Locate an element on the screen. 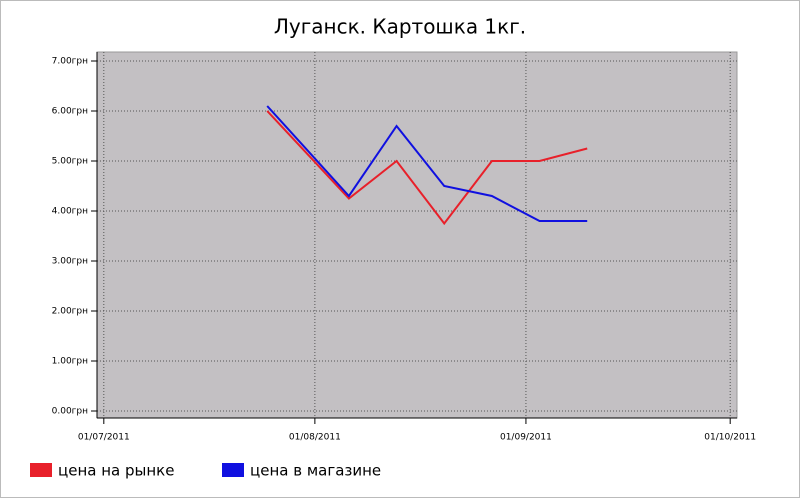  y-tick-label: 4.00грн is located at coordinates (70, 212).